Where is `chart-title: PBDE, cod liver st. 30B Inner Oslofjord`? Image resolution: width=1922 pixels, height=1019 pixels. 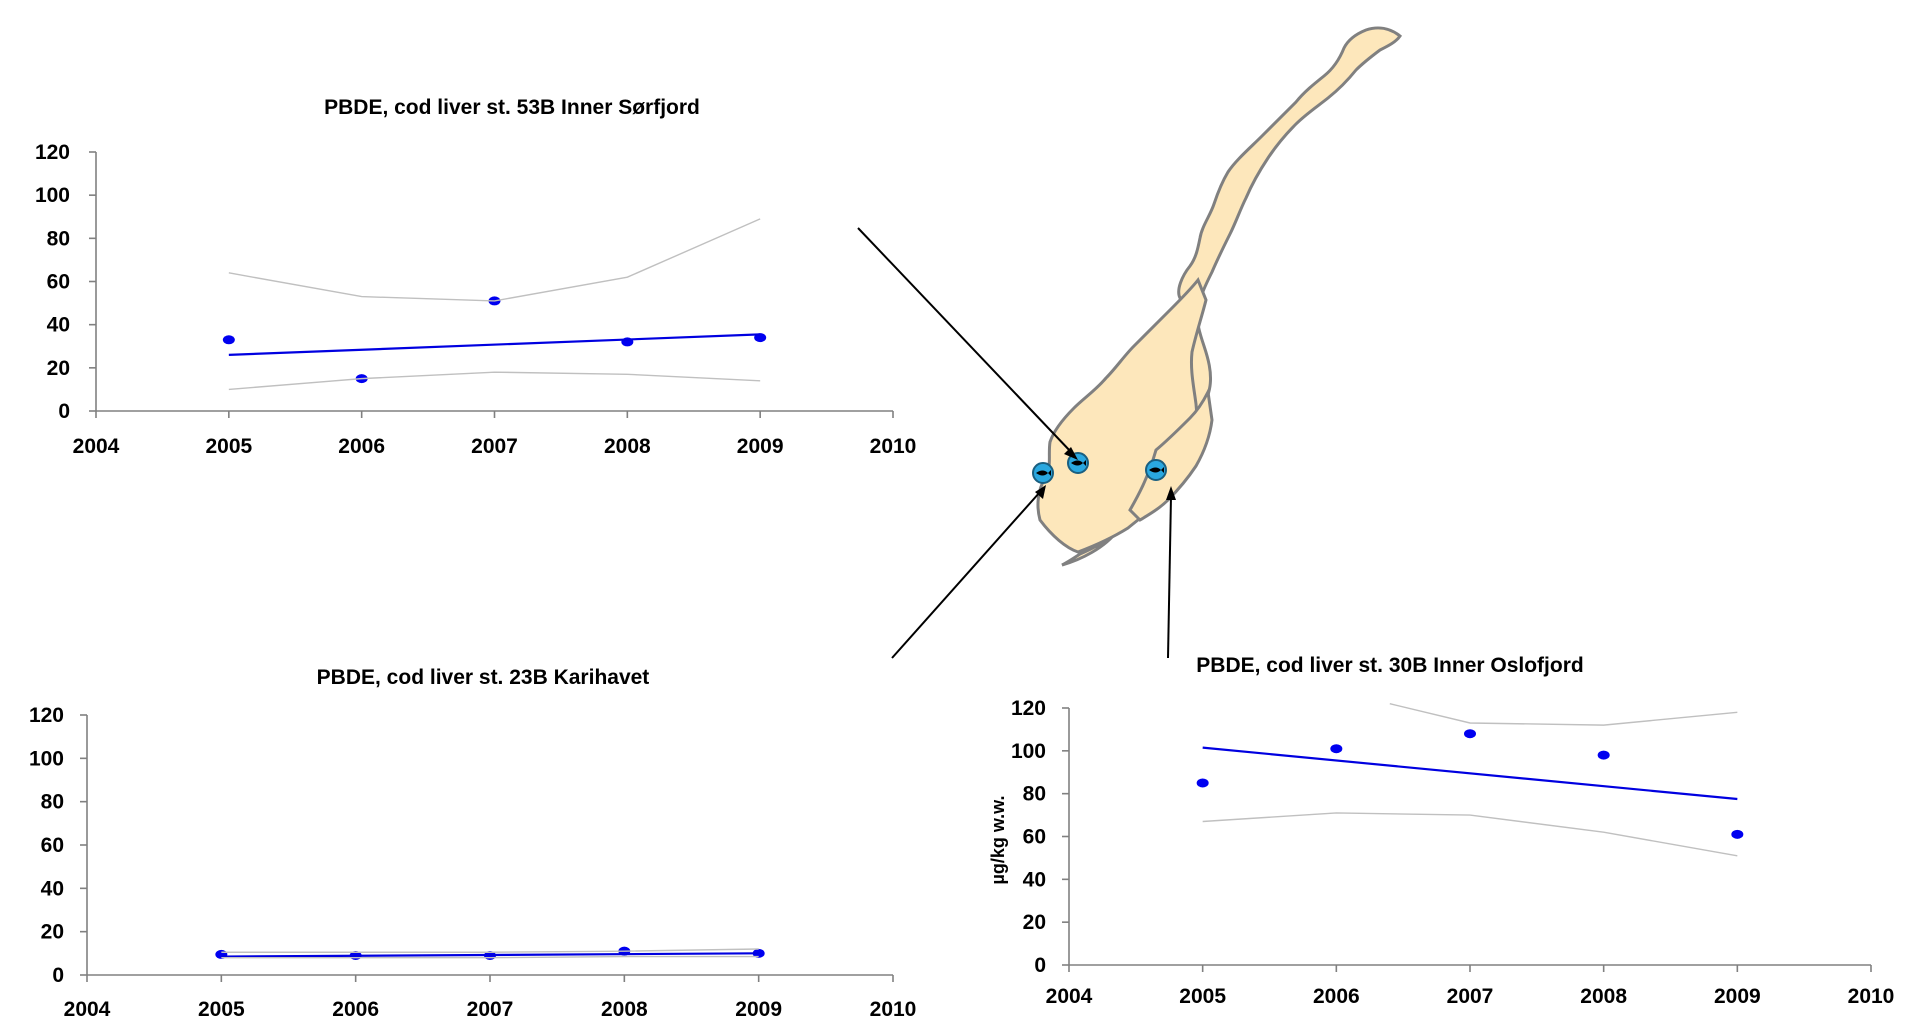 chart-title: PBDE, cod liver st. 30B Inner Oslofjord is located at coordinates (1389, 665).